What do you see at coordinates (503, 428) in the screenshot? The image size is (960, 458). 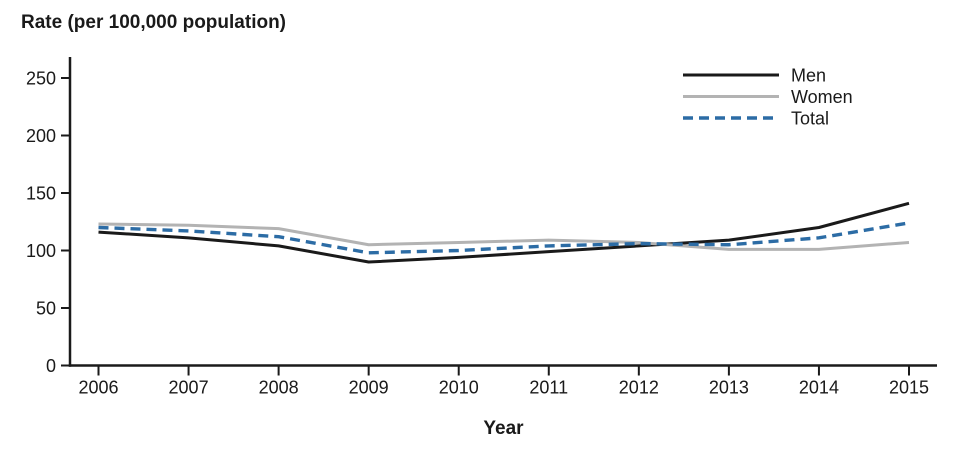 I see `x-axis-title: Year` at bounding box center [503, 428].